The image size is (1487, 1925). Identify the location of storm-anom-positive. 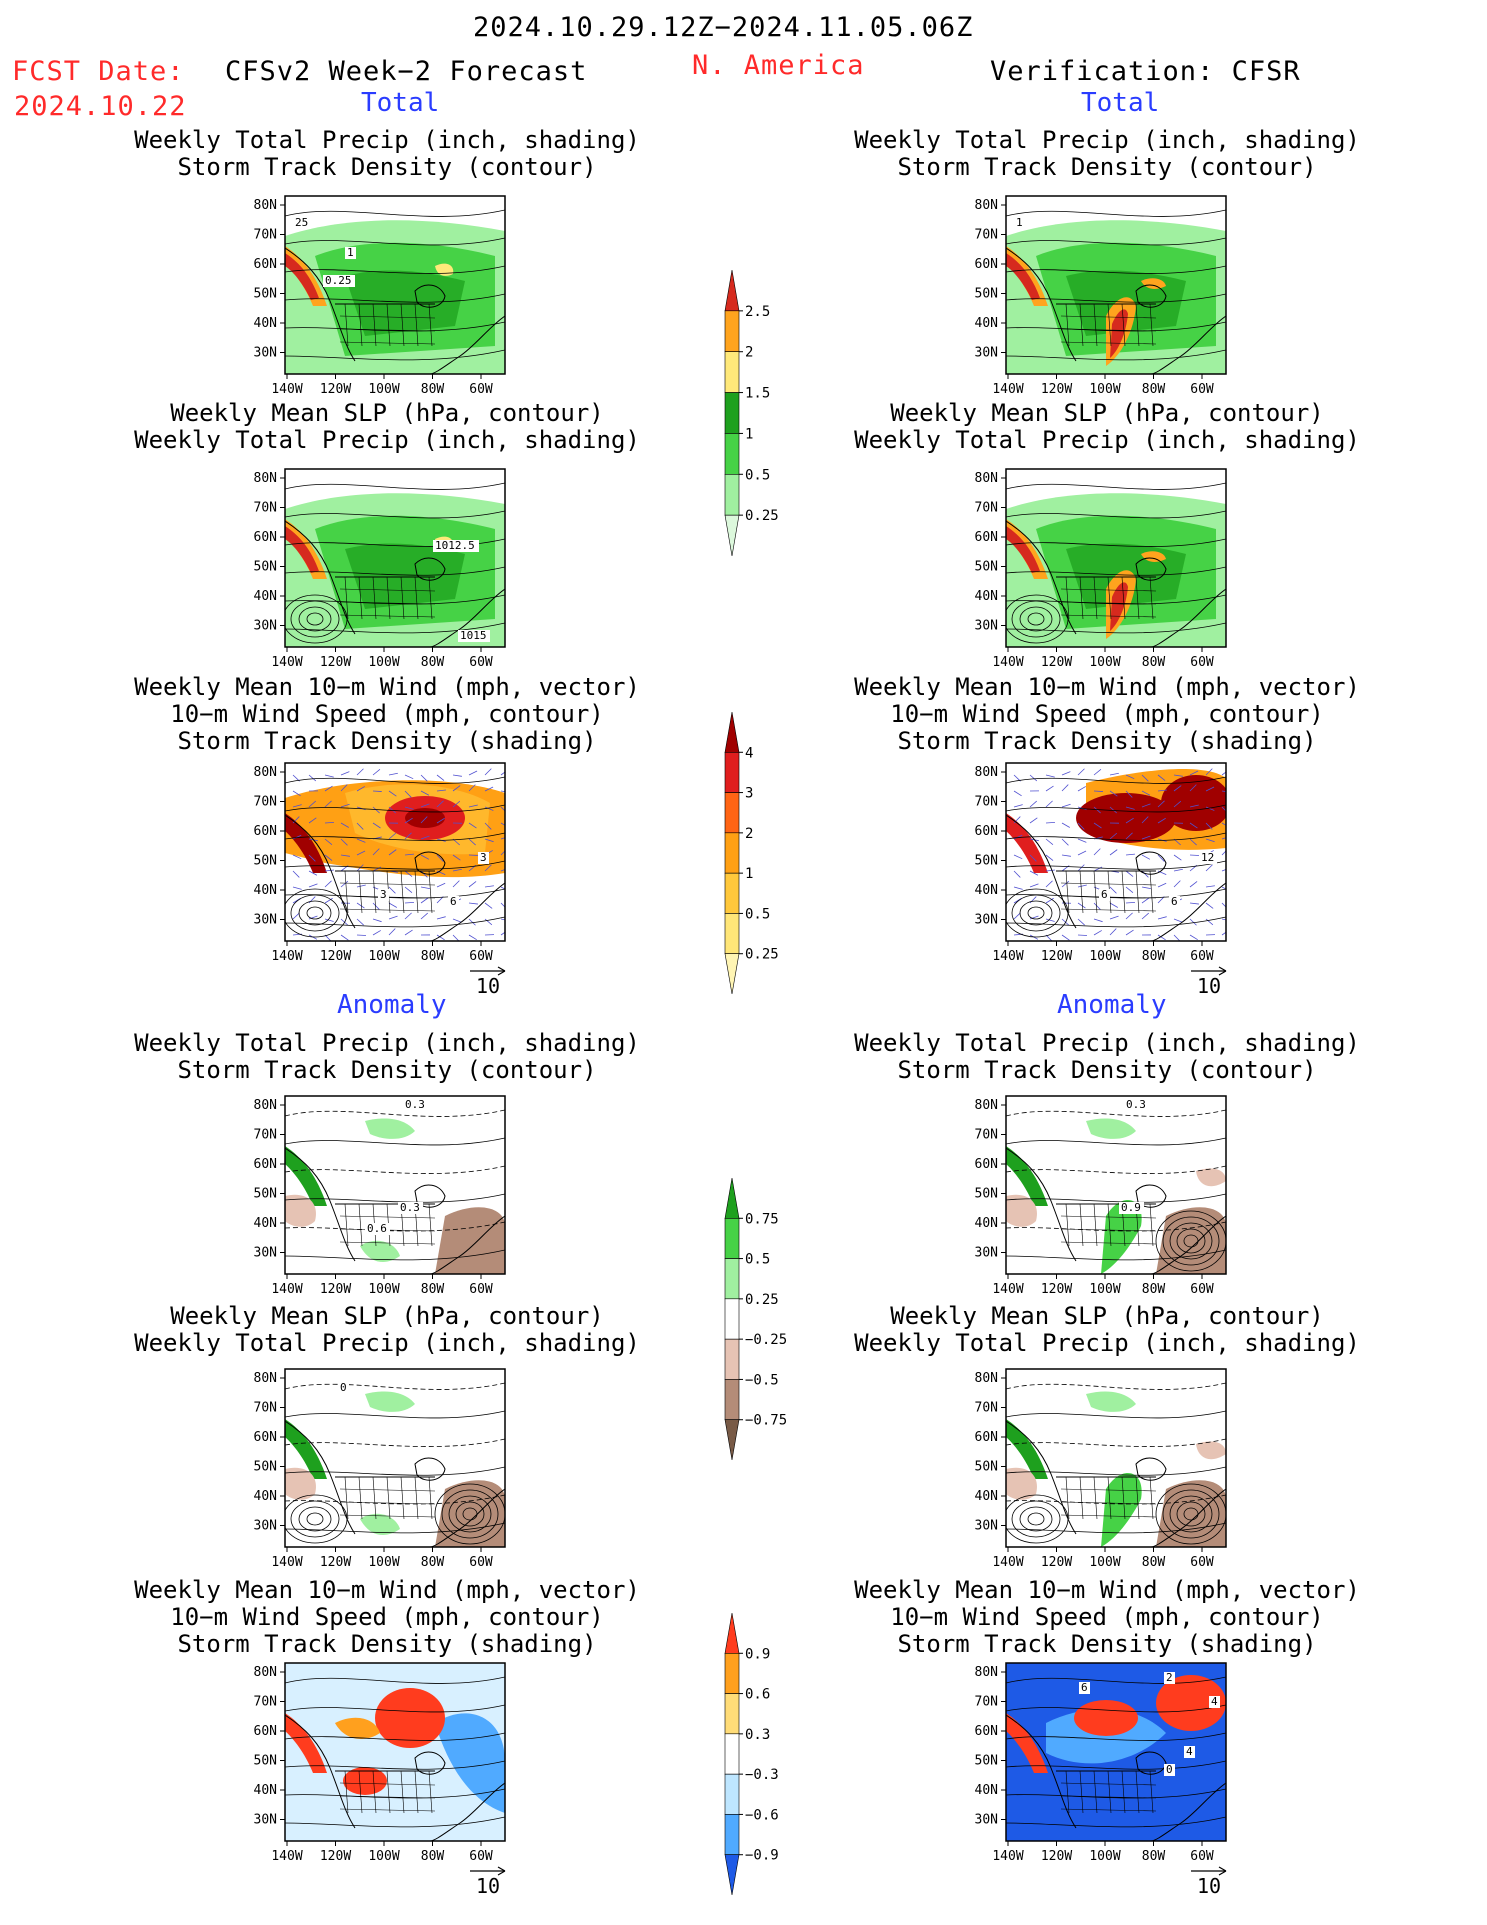
(1027, 1743).